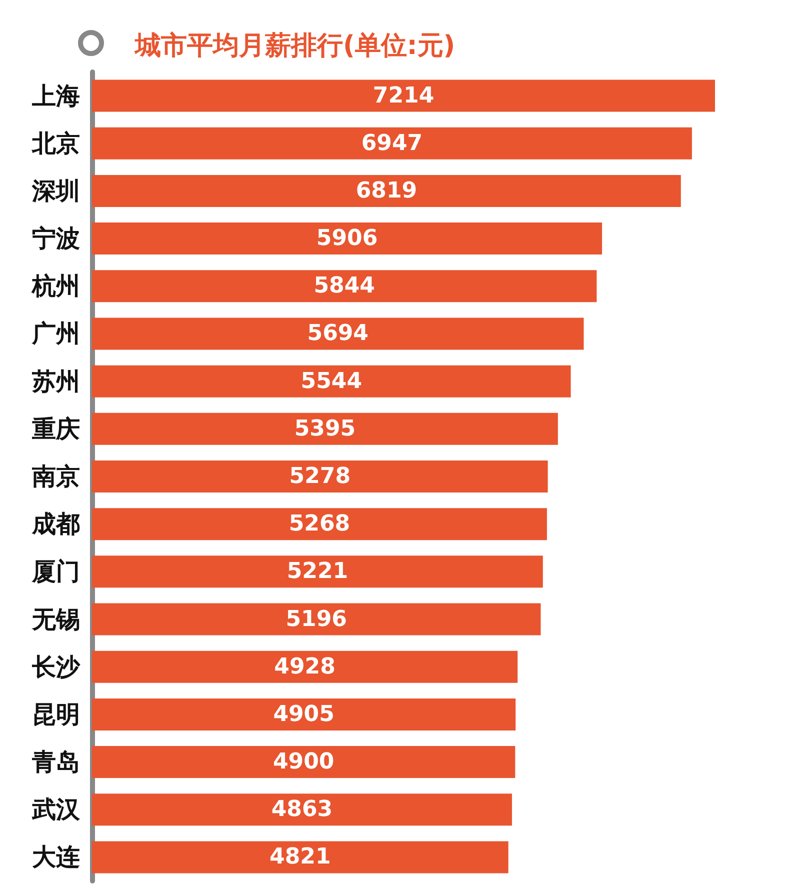 The image size is (800, 889). I want to click on data-label: 7214, so click(403, 95).